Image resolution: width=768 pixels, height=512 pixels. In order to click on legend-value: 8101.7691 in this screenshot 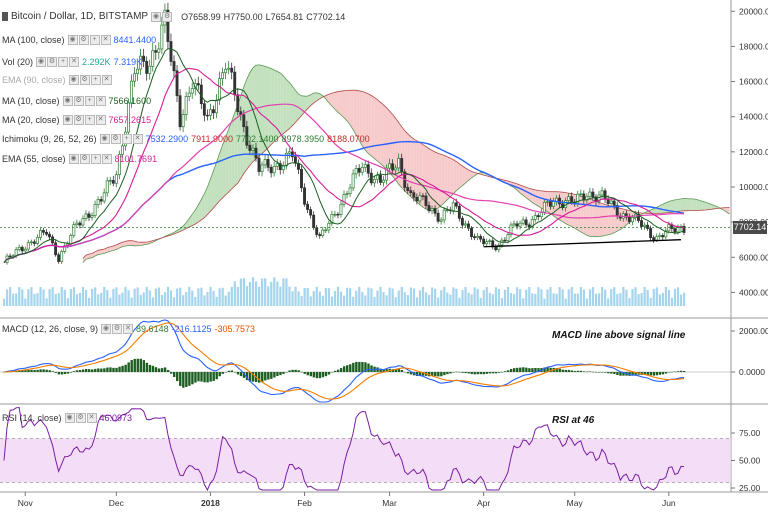, I will do `click(136, 159)`.